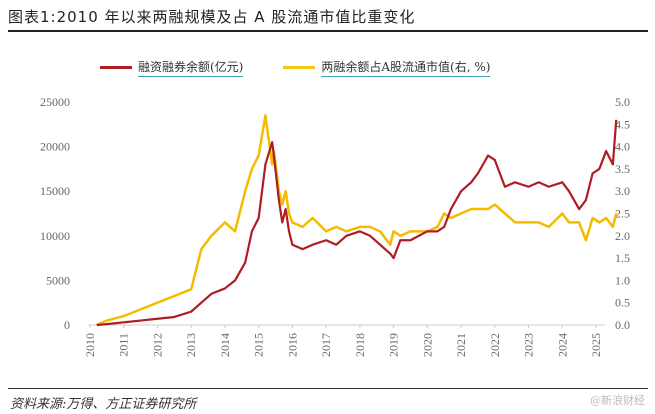 This screenshot has height=414, width=655. I want to click on y2-tick-label: 2.5, so click(622, 214).